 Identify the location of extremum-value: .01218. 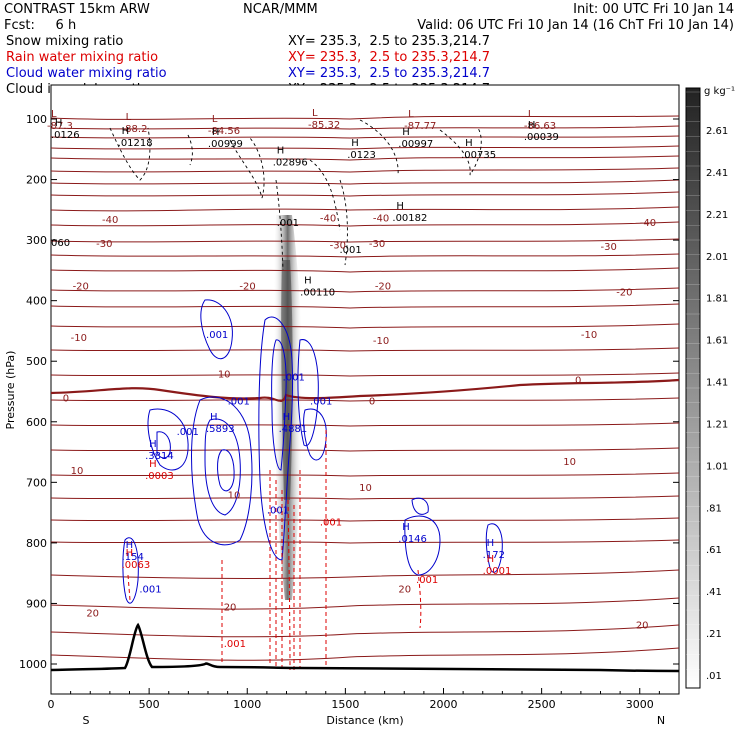
(135, 143).